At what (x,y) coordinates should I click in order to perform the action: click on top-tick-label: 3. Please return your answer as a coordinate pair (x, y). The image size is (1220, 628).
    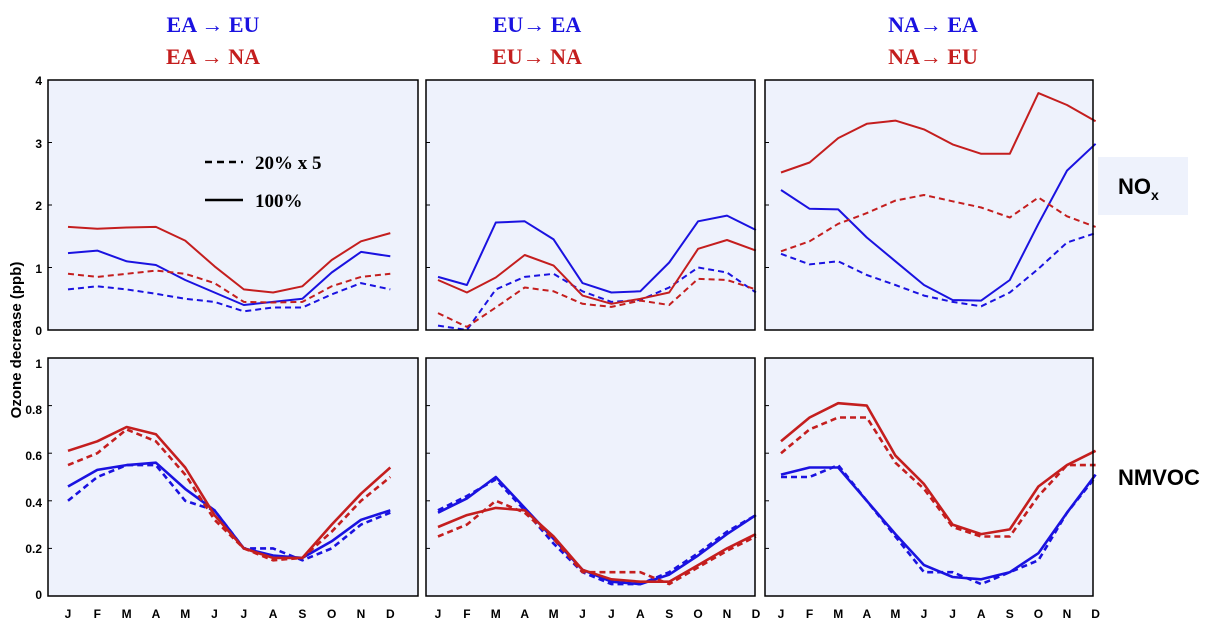
    Looking at the image, I should click on (38, 144).